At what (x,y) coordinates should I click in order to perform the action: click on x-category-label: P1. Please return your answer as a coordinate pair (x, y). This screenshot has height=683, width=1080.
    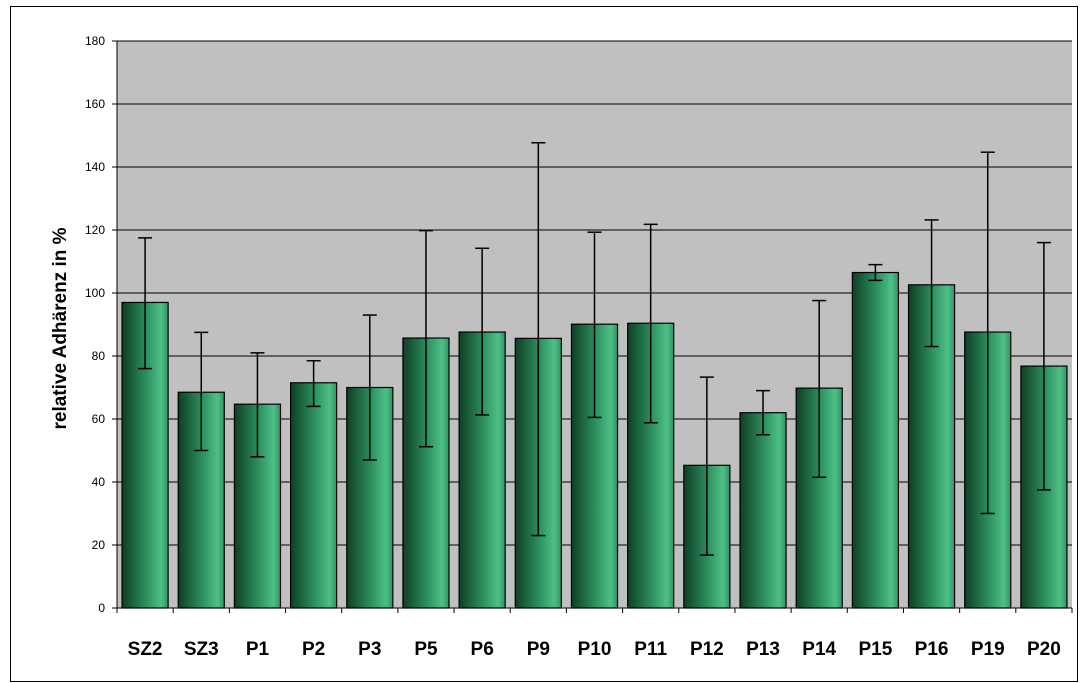
    Looking at the image, I should click on (258, 649).